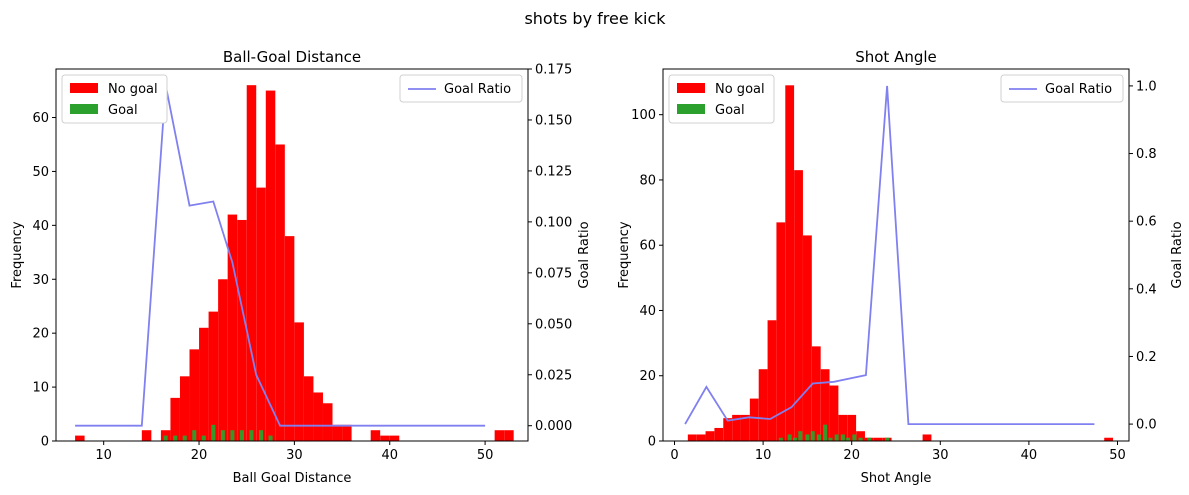 The width and height of the screenshot is (1189, 495). I want to click on y2-tick-label: 0.6, so click(1146, 222).